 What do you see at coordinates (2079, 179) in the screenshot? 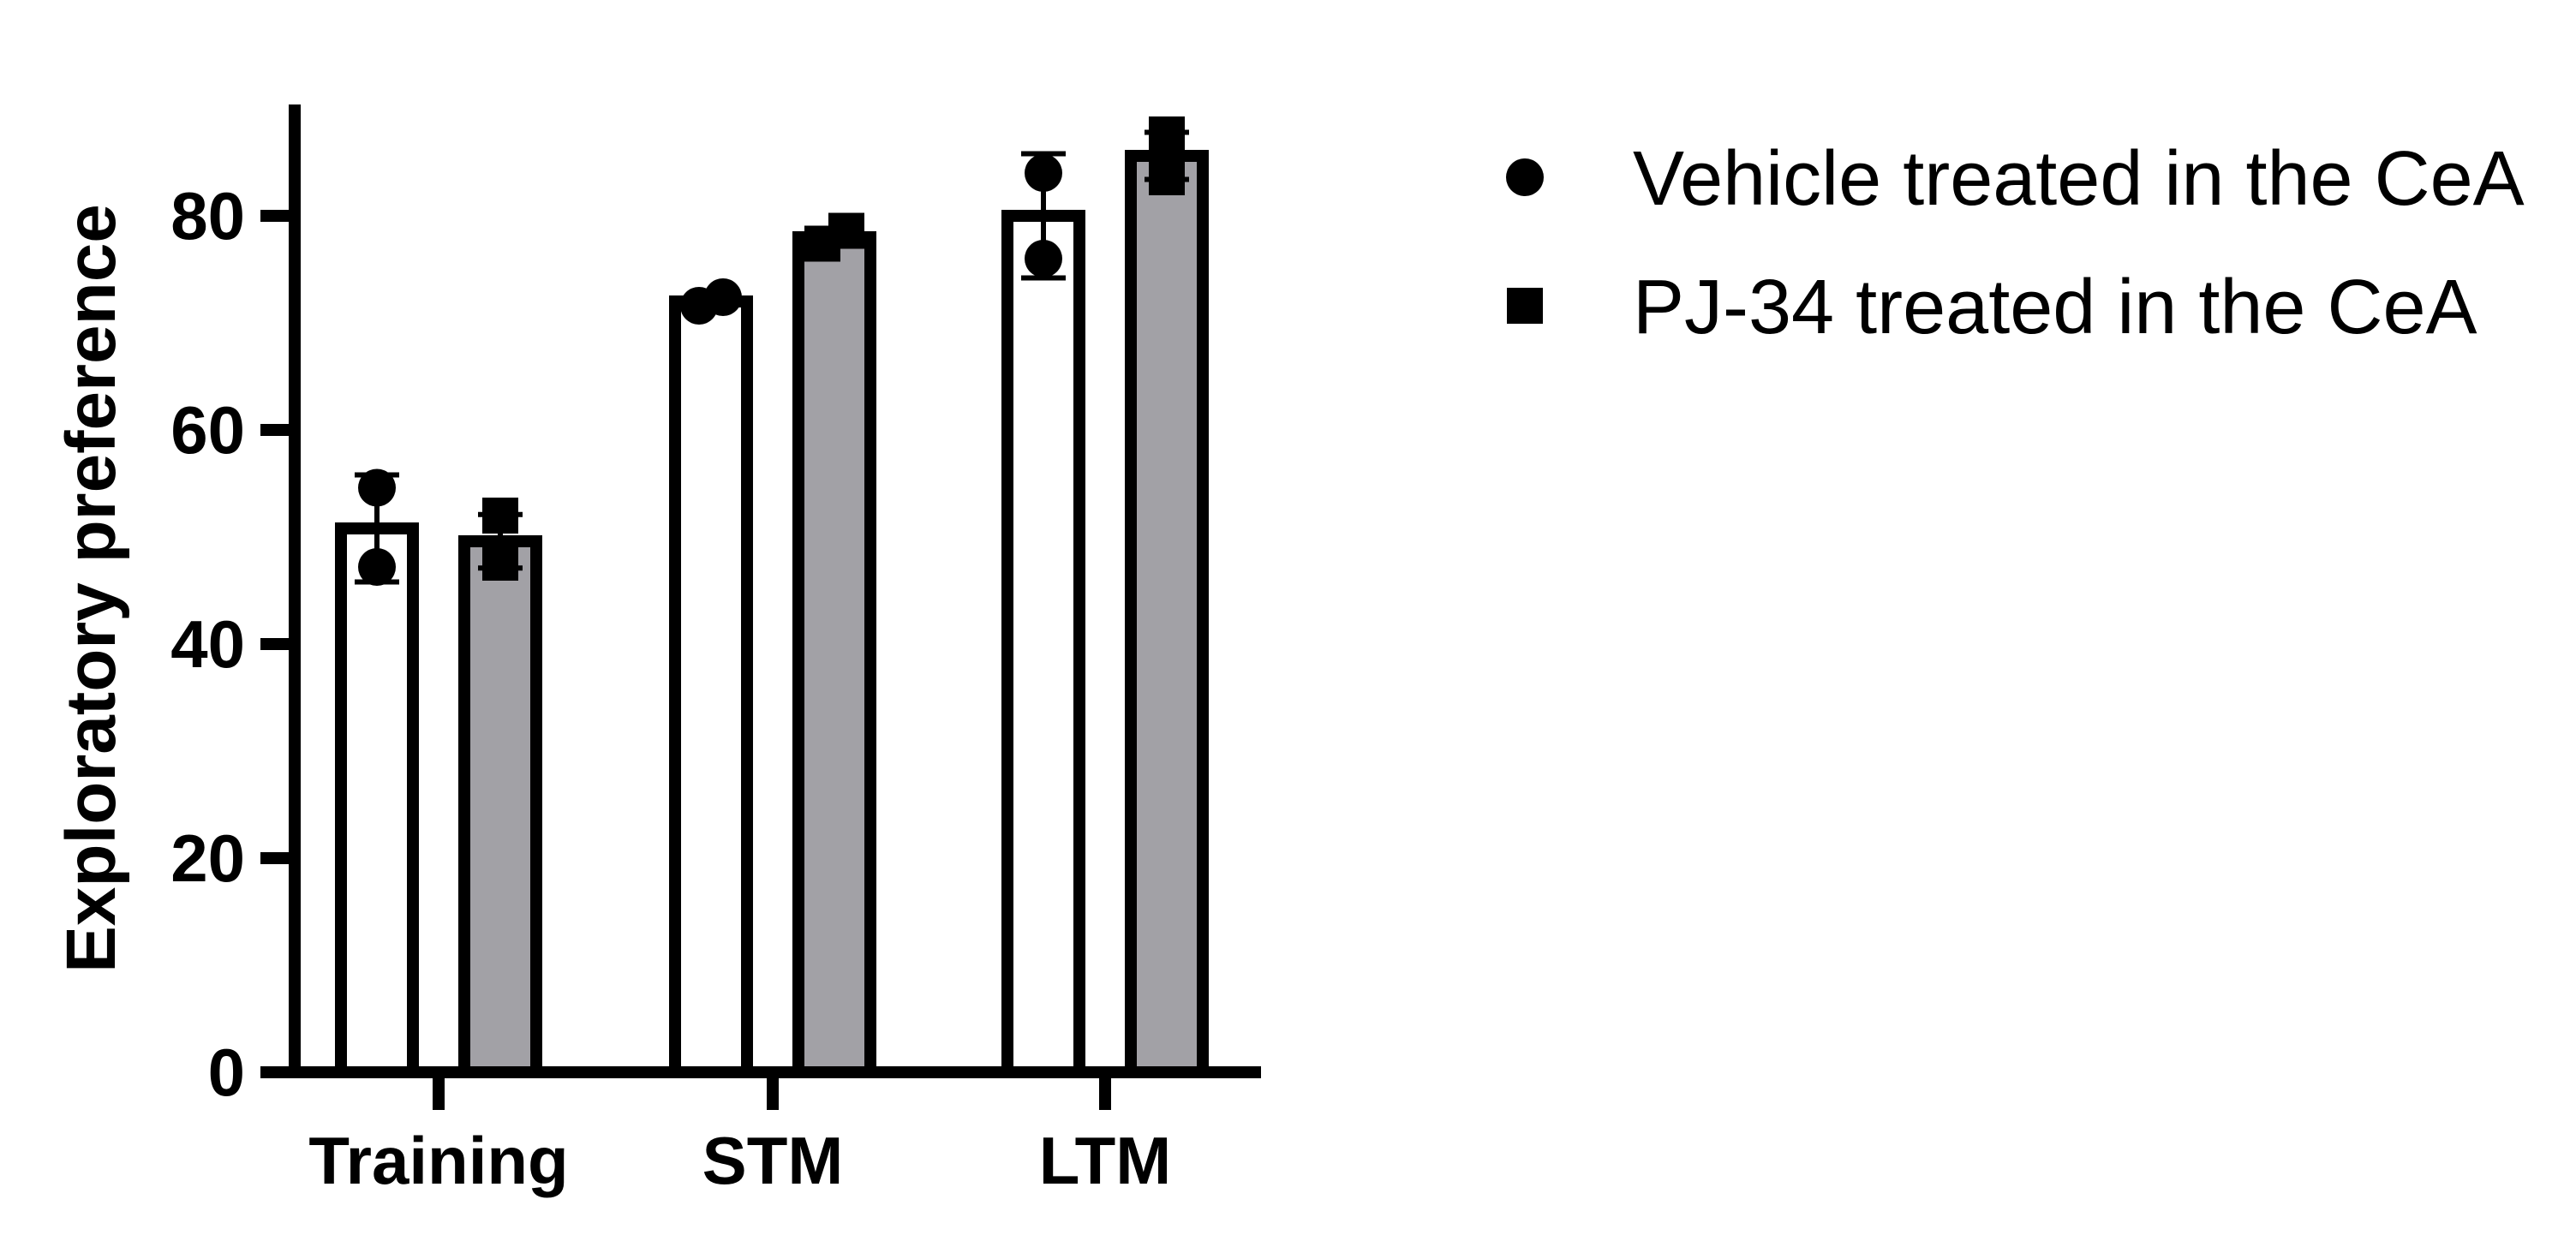
I see `legend-label-vehicle: Vehicle treated in the CeA` at bounding box center [2079, 179].